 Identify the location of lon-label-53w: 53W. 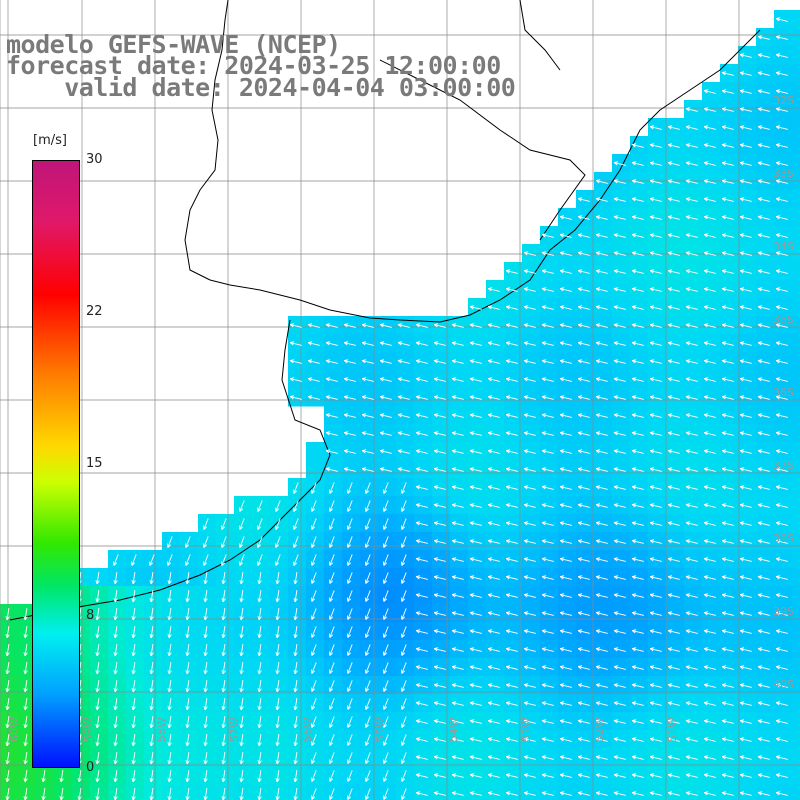
(526, 729).